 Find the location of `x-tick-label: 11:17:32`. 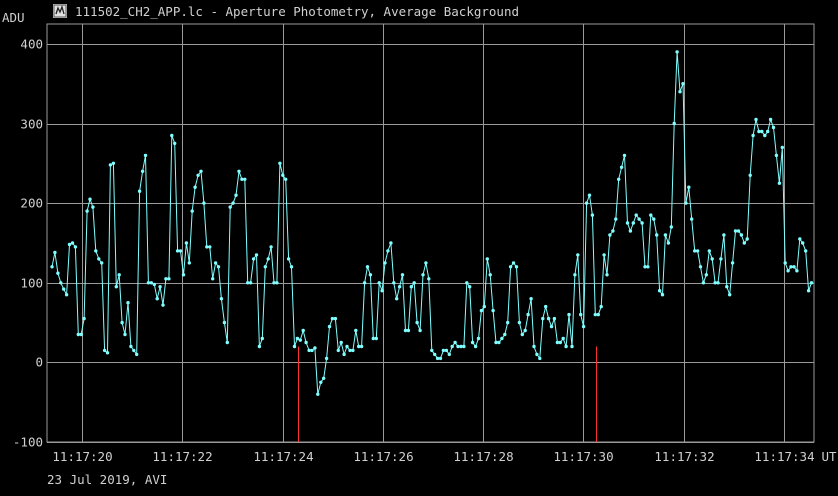

x-tick-label: 11:17:32 is located at coordinates (684, 456).